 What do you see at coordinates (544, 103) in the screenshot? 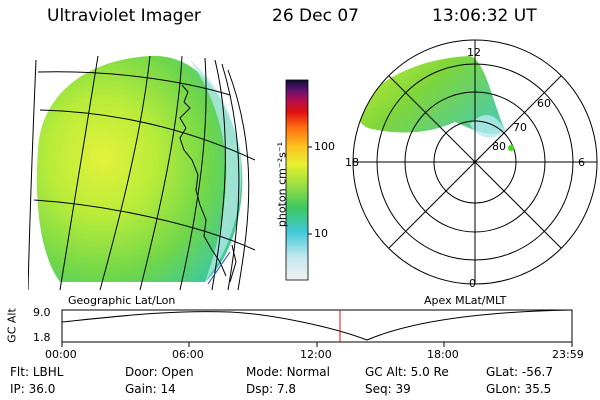
I see `lat-label-60: 60` at bounding box center [544, 103].